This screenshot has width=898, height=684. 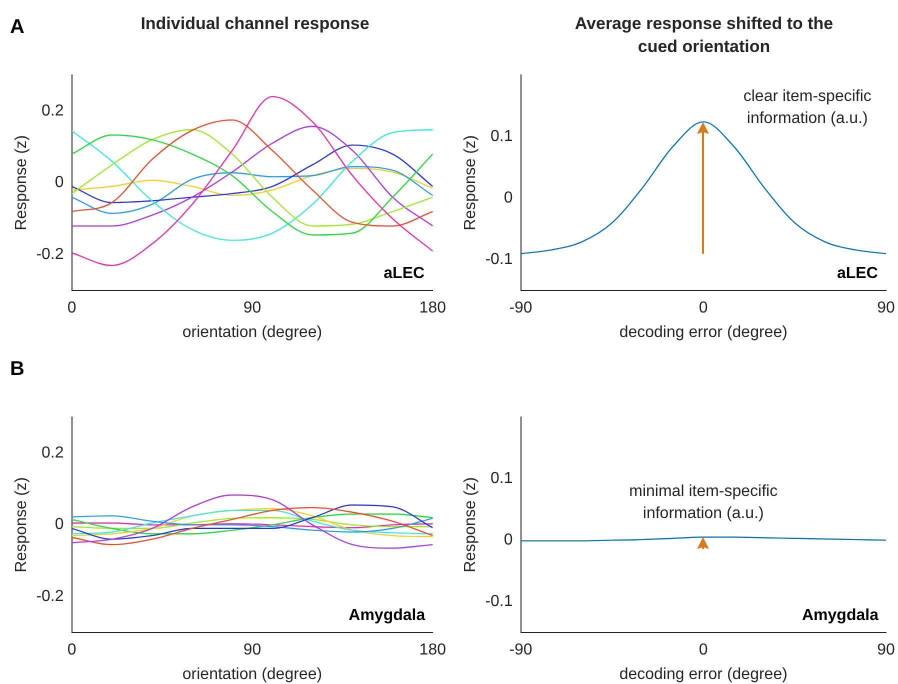 I want to click on annotation: minimal item-specific information (a.u.), so click(x=703, y=503).